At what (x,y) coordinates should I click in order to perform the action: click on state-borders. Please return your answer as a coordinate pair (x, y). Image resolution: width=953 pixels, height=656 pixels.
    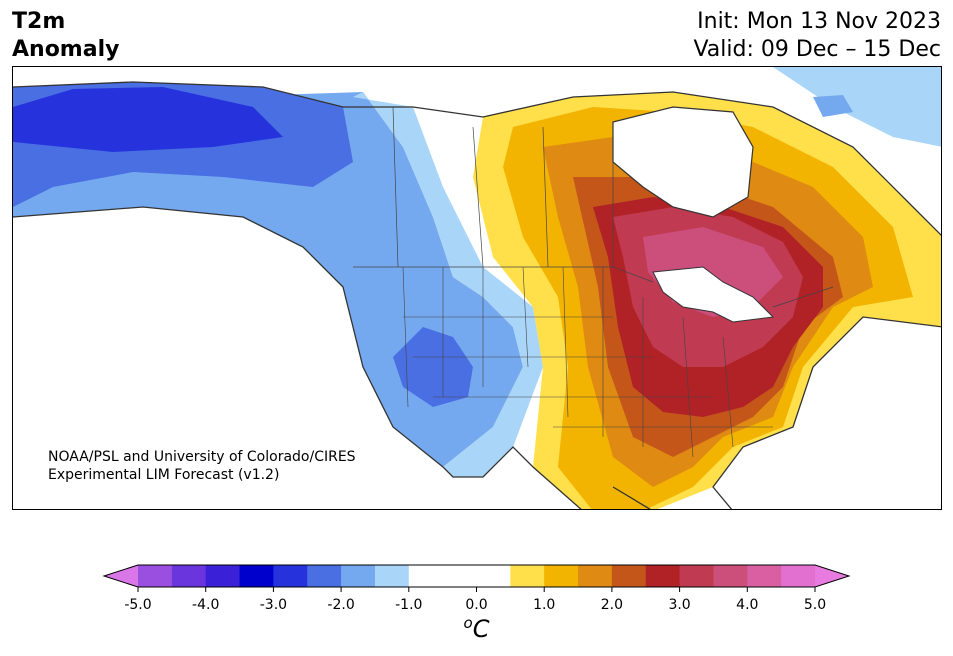
    Looking at the image, I should click on (587, 362).